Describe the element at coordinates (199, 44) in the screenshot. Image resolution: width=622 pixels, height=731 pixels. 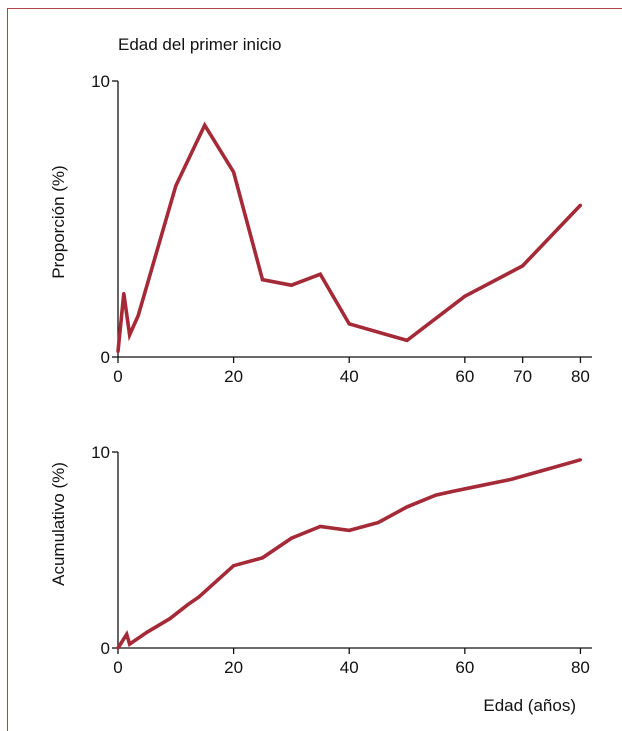
I see `chart-1-title: Edad del primer inicio` at that location.